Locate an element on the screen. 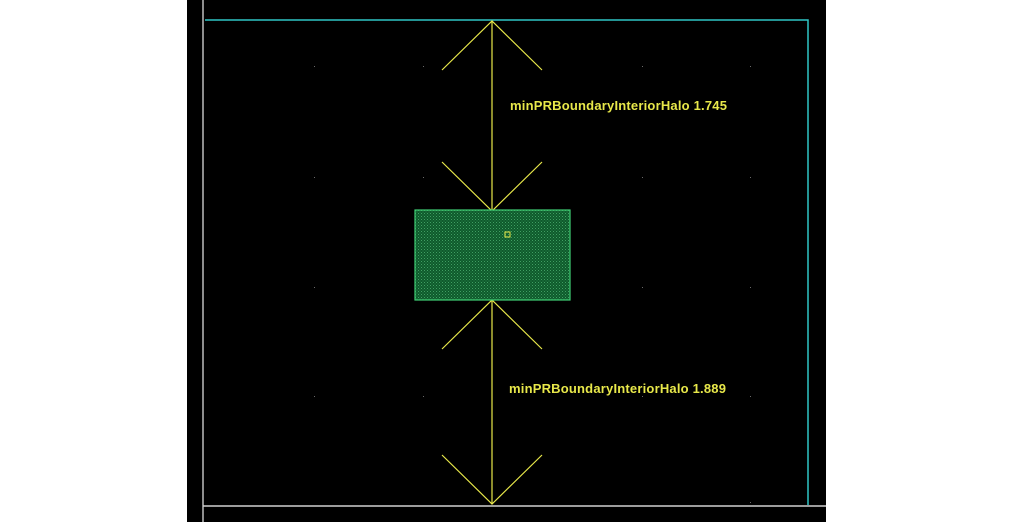  bottom-ruler-arrow-down is located at coordinates (492, 479).